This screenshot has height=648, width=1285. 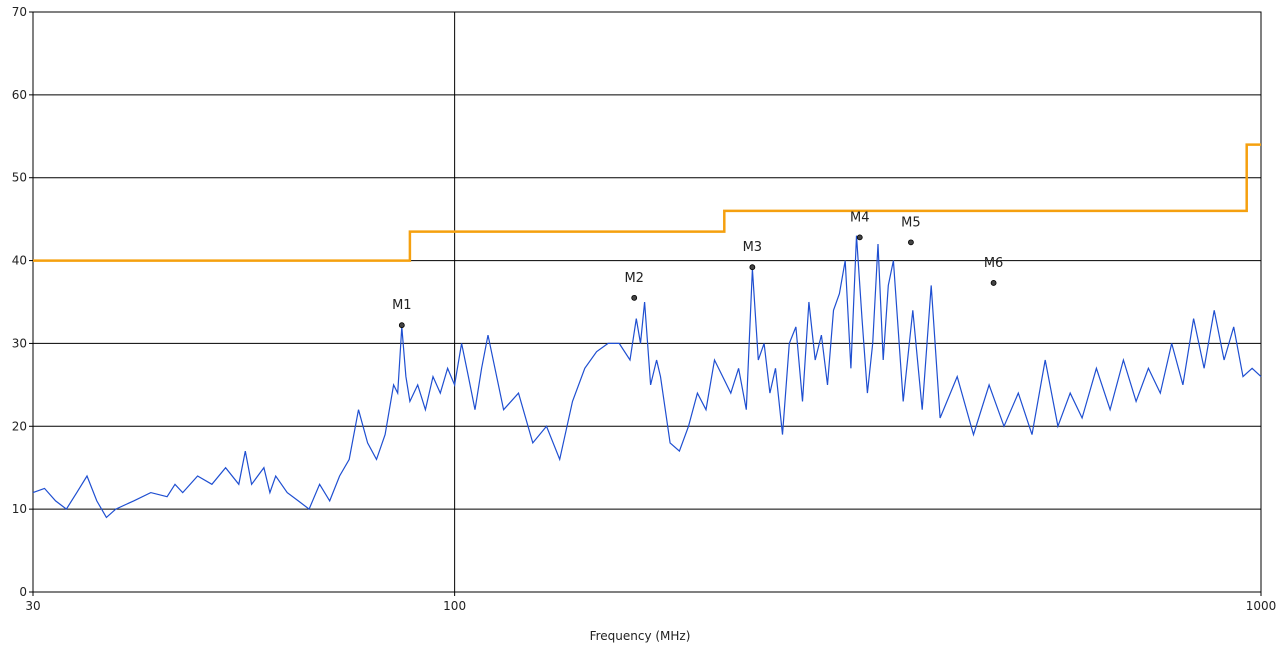 What do you see at coordinates (454, 606) in the screenshot?
I see `x-tick-label: 100` at bounding box center [454, 606].